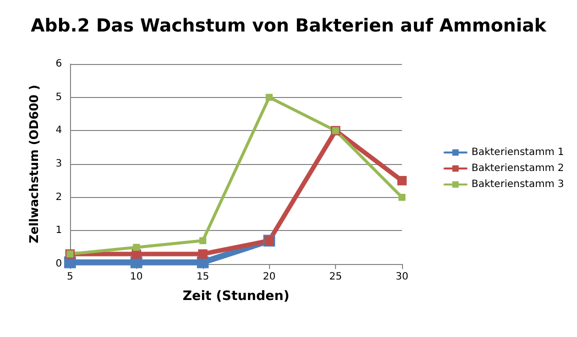  What do you see at coordinates (59, 197) in the screenshot?
I see `y-tick-label: 2` at bounding box center [59, 197].